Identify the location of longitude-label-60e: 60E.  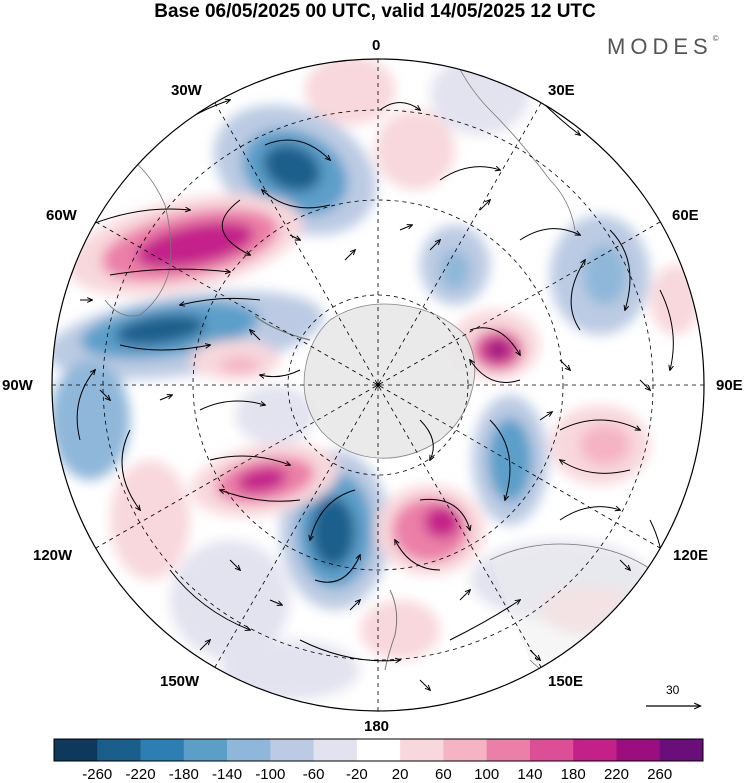
(685, 215).